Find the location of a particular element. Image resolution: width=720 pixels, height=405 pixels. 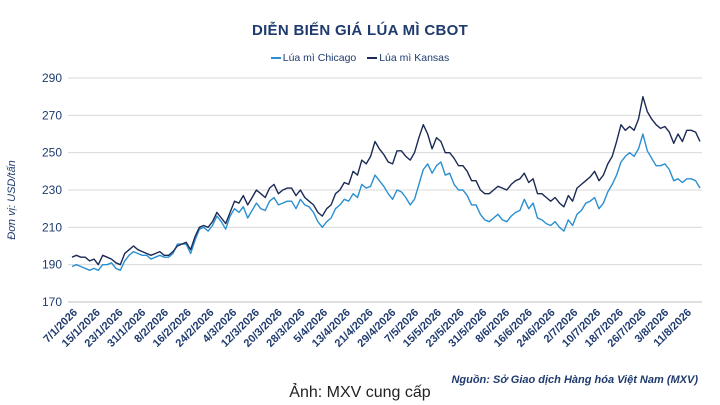

y-tick-label: 190 is located at coordinates (52, 265).